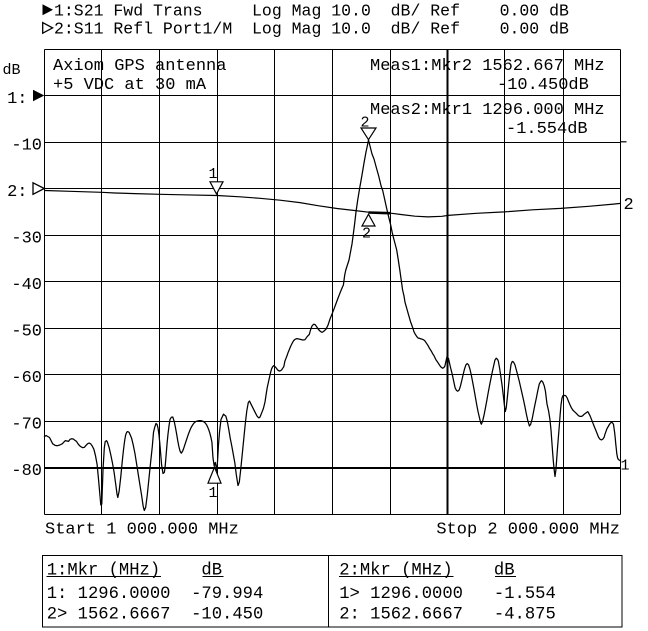 This screenshot has width=648, height=631. I want to click on svg-text: dB, so click(11, 70).